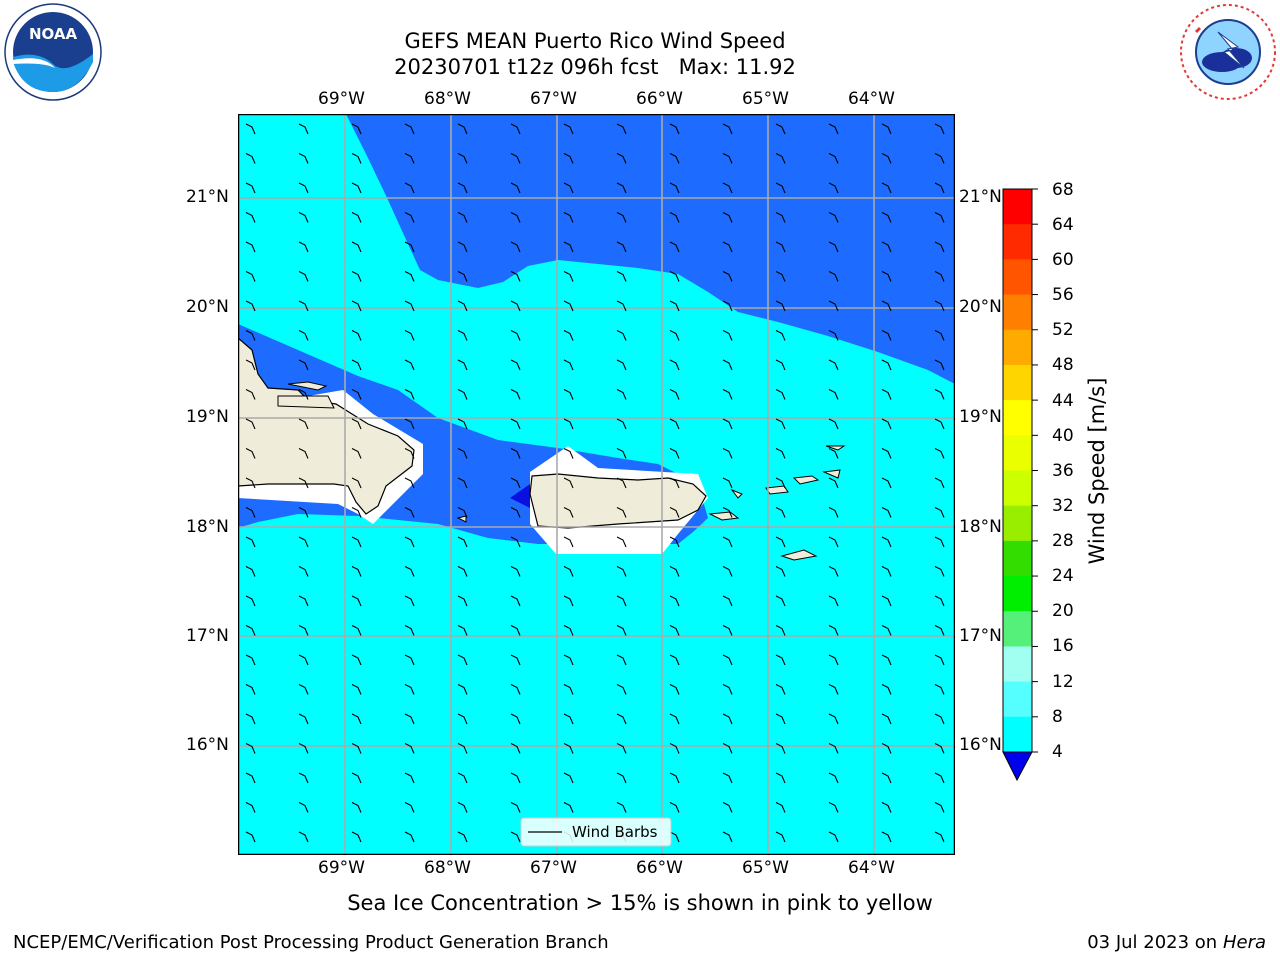  Describe the element at coordinates (1063, 365) in the screenshot. I see `cbar-tick: 48` at that location.